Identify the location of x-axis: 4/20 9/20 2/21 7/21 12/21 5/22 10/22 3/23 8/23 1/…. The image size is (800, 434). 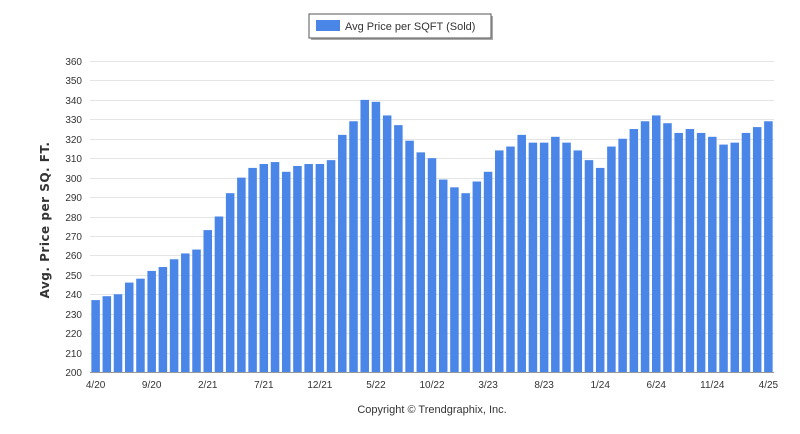
(432, 381).